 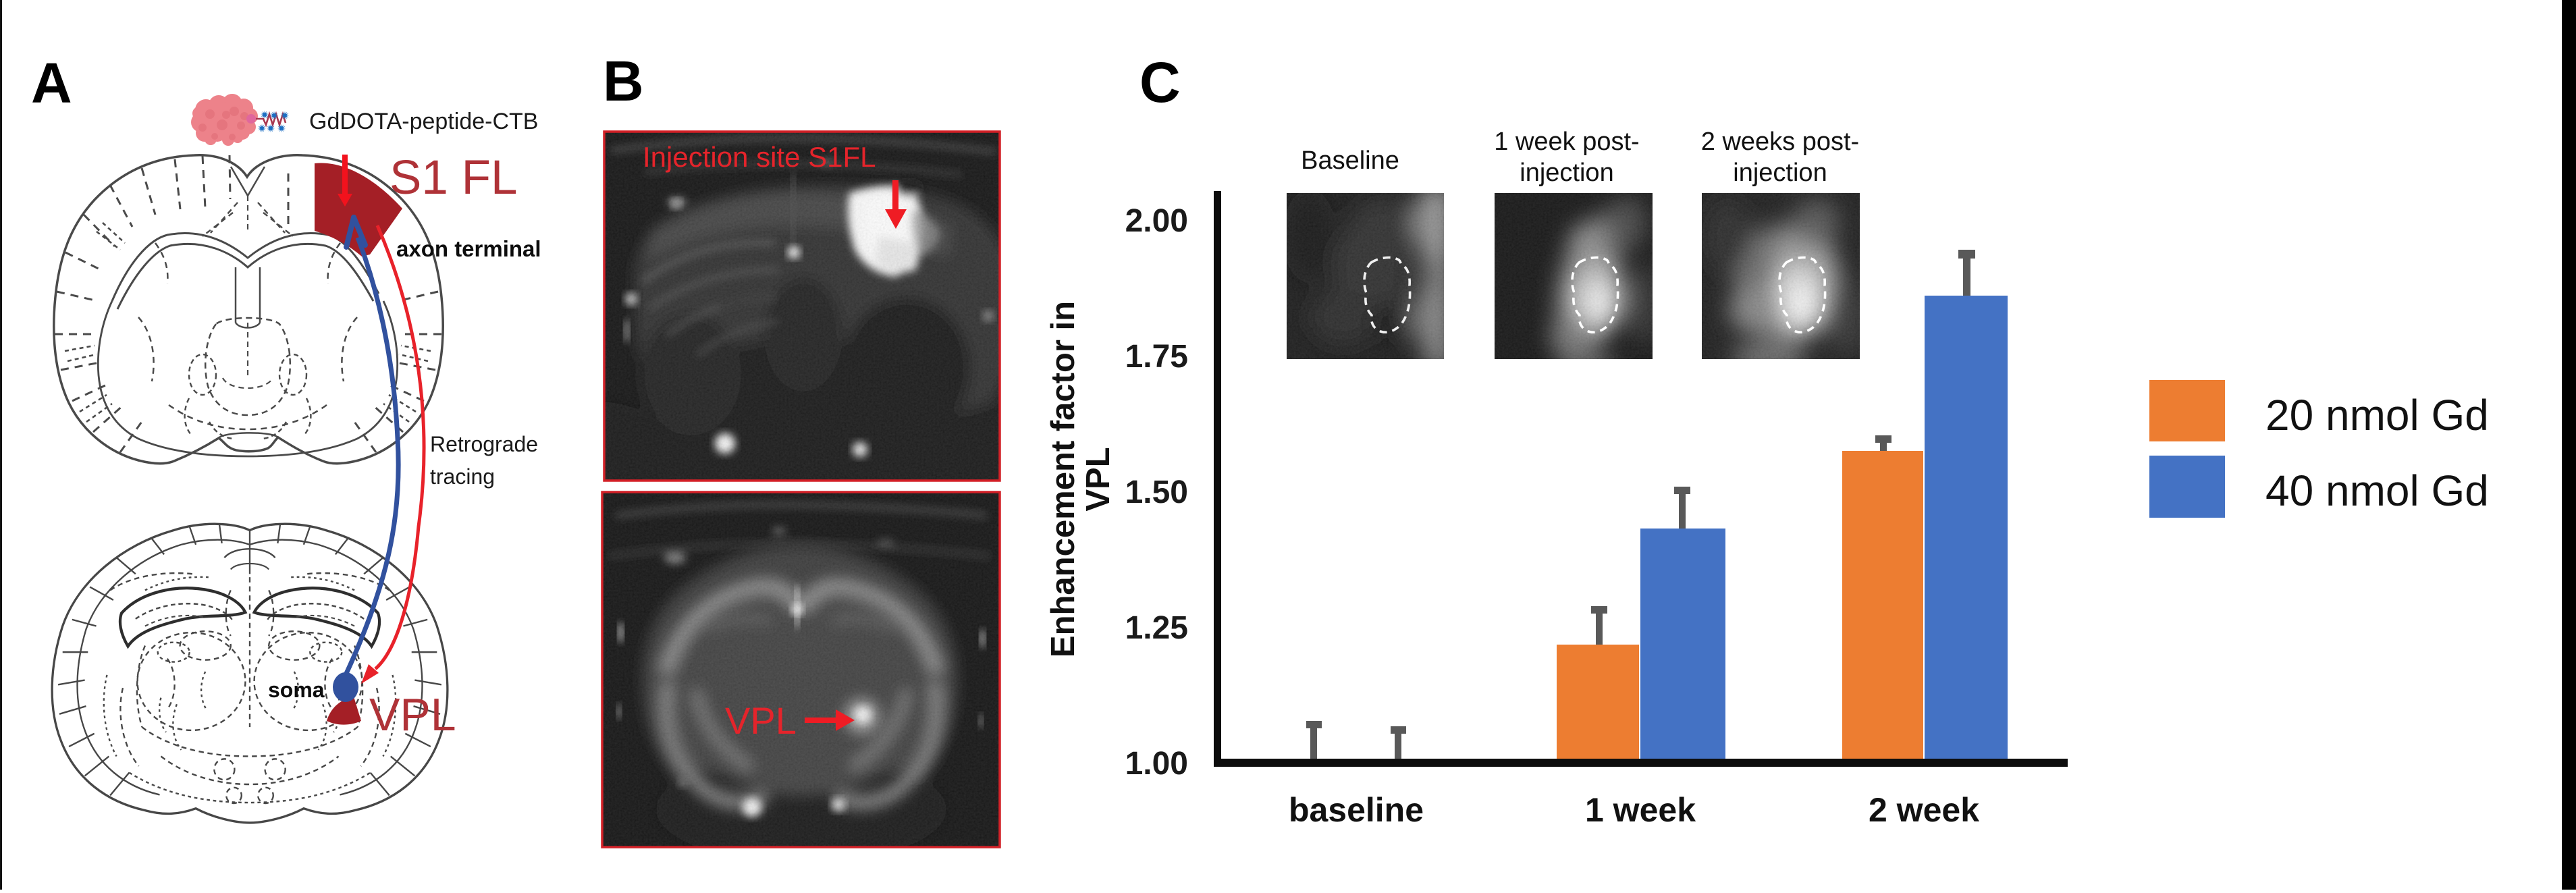 I want to click on svg-text: Retrograde, so click(x=484, y=444).